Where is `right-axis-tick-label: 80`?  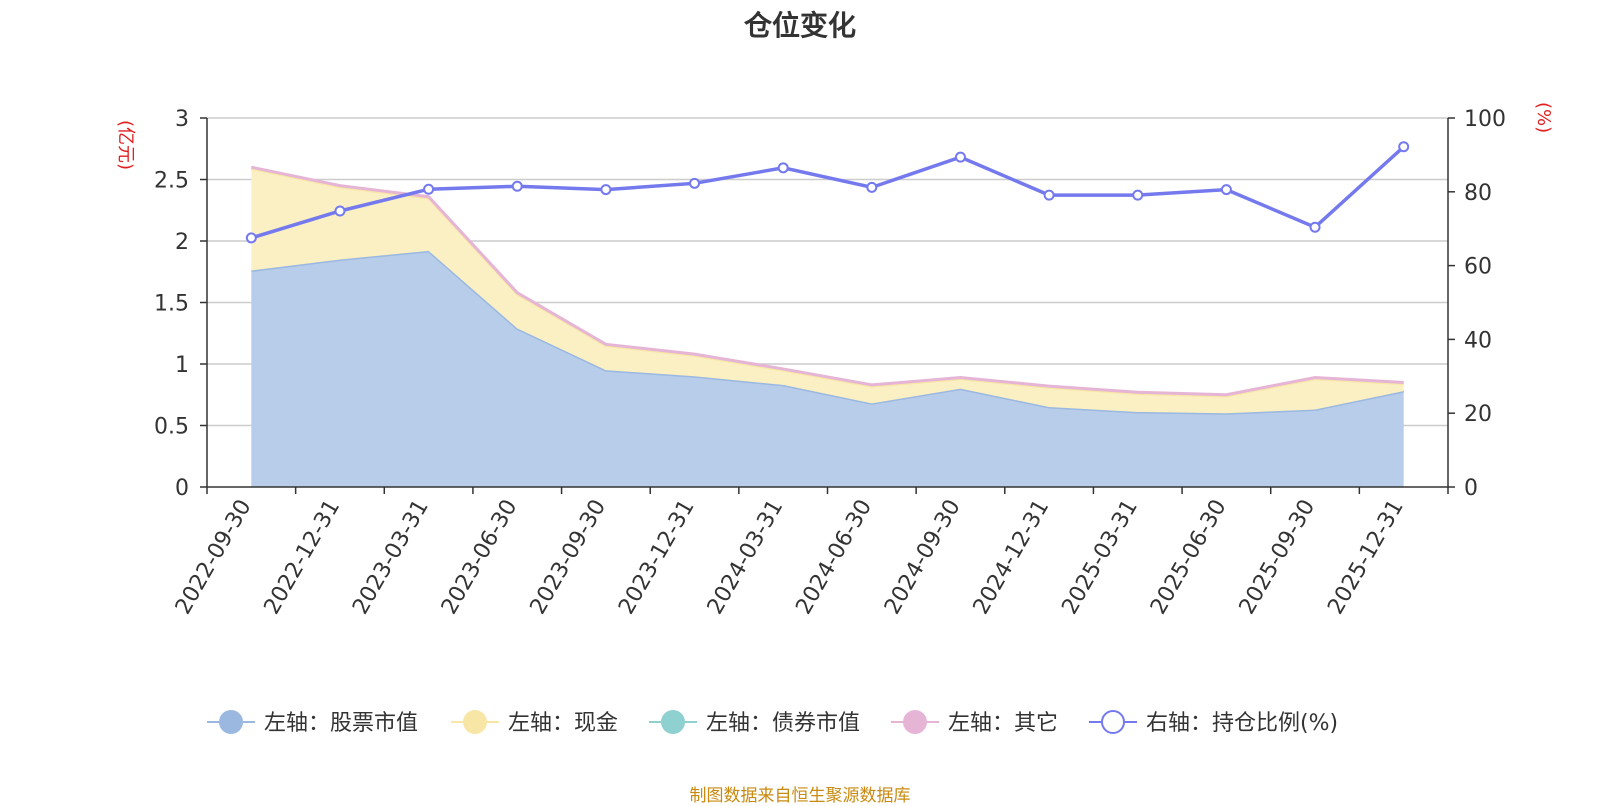
right-axis-tick-label: 80 is located at coordinates (1478, 193).